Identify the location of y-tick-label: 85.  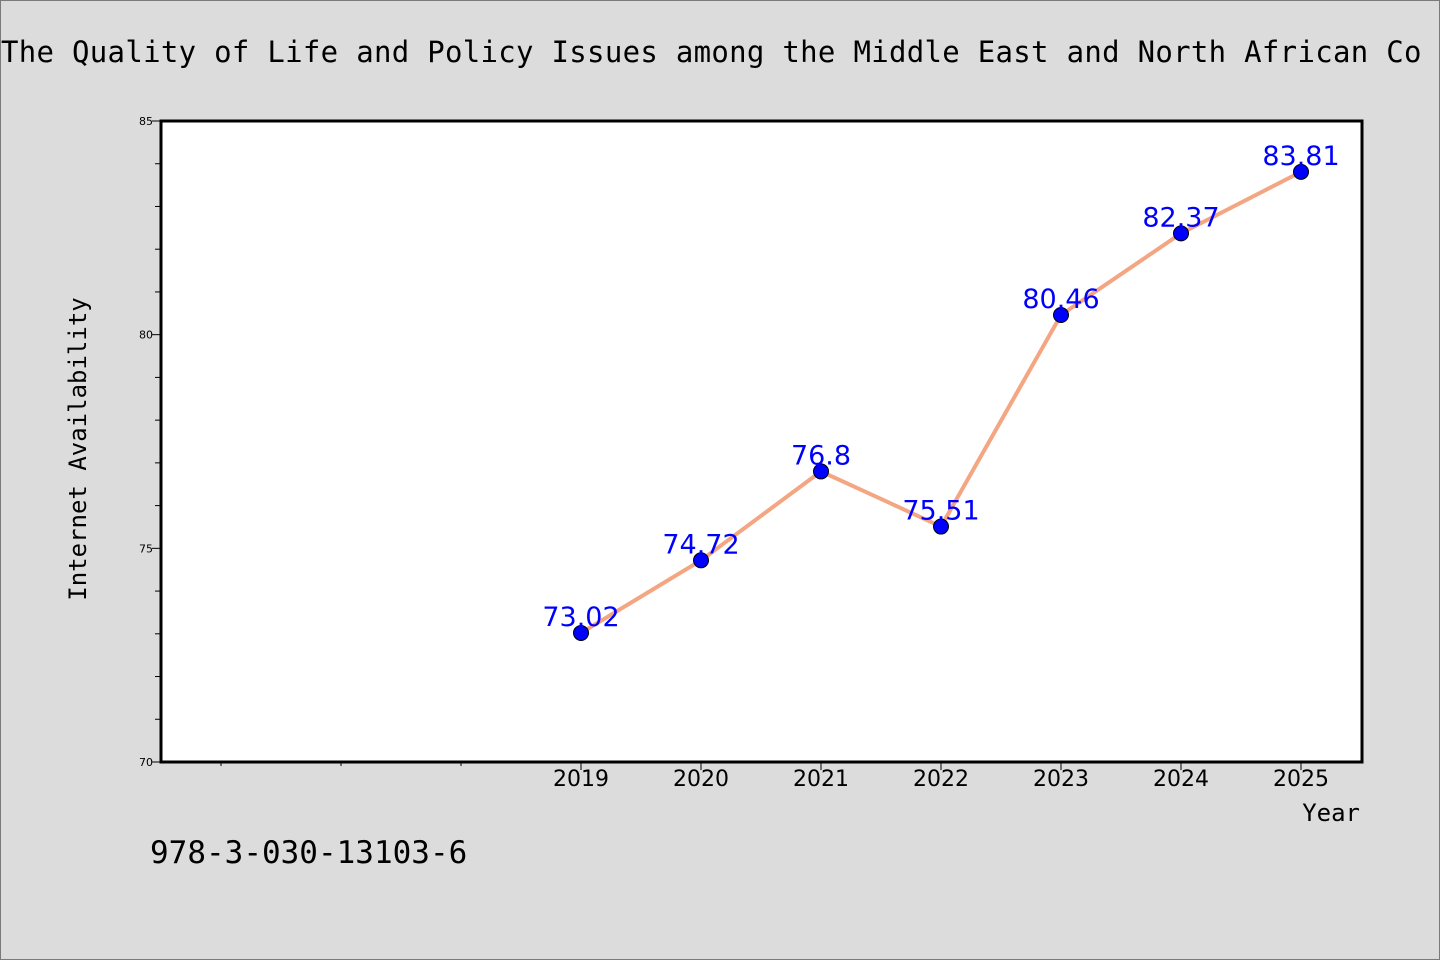
(146, 121).